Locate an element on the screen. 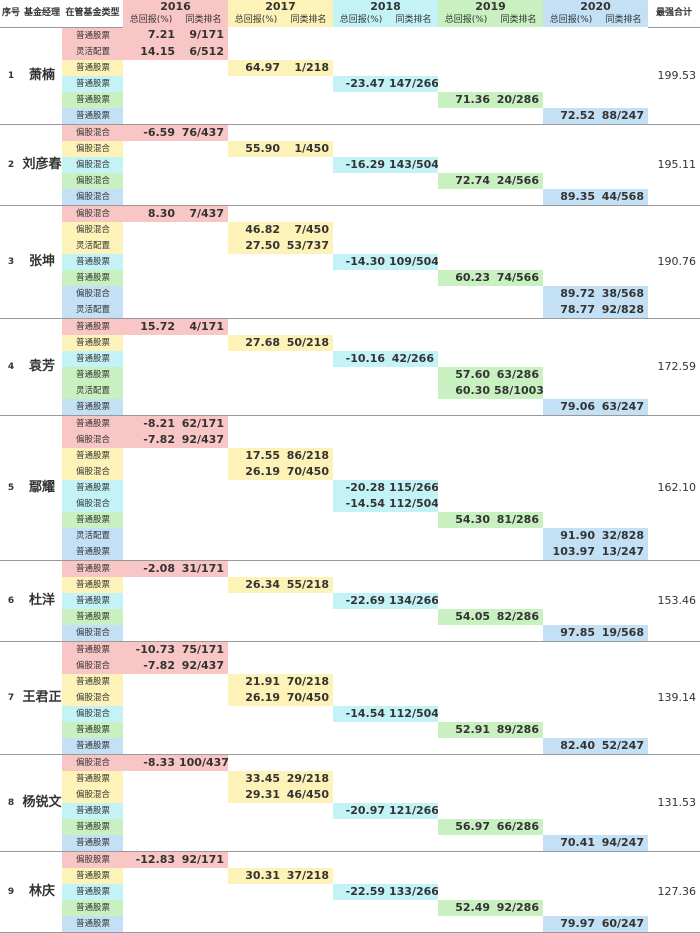 This screenshot has height=933, width=700. return-value: -8.21 is located at coordinates (151, 423).